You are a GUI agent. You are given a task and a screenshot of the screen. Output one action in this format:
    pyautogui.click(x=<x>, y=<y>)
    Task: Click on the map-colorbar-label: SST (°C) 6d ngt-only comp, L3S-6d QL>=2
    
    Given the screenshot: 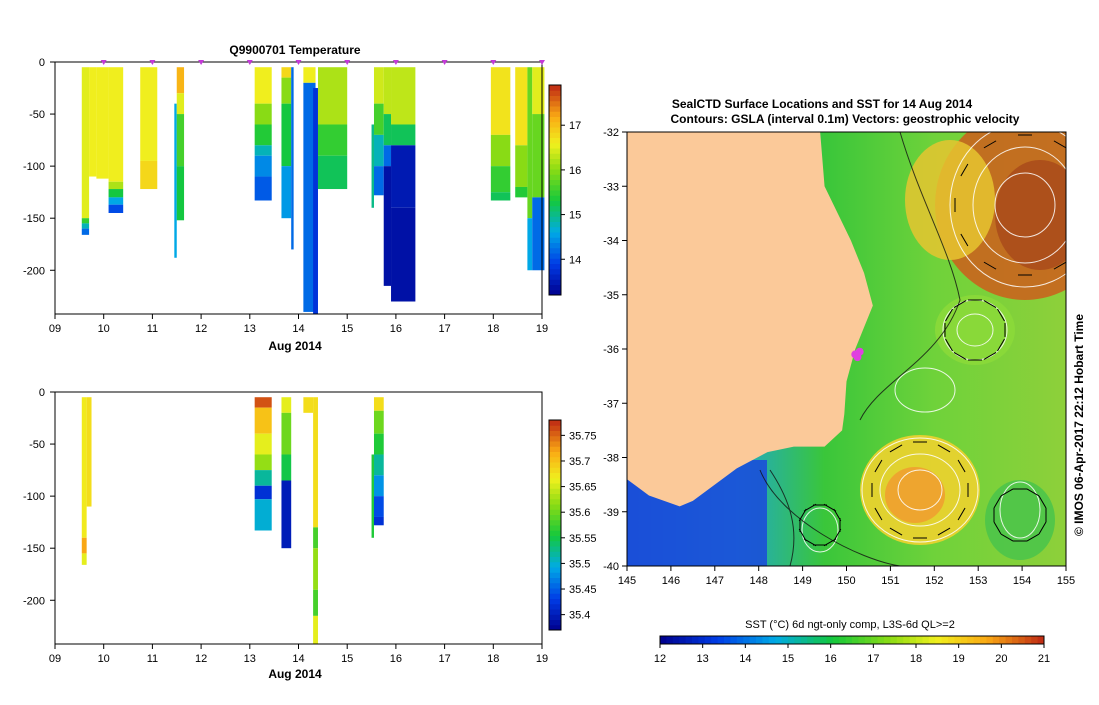 What is the action you would take?
    pyautogui.click(x=850, y=625)
    